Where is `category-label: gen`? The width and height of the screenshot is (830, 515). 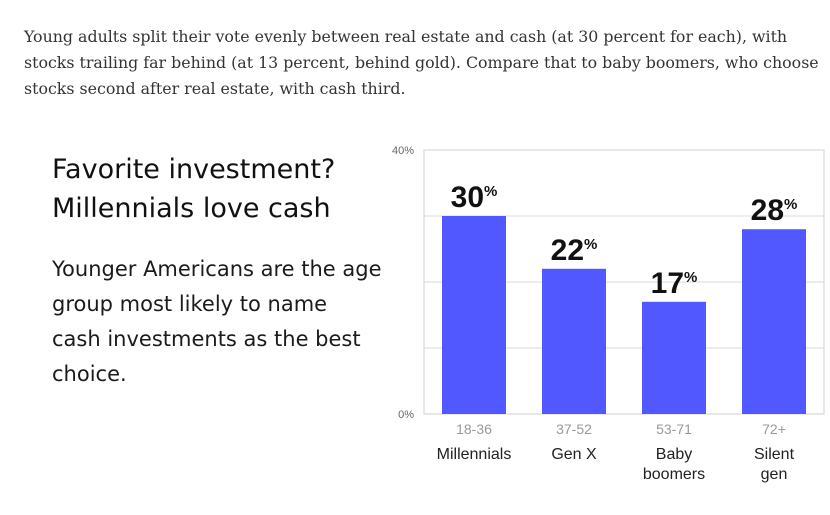
category-label: gen is located at coordinates (774, 474).